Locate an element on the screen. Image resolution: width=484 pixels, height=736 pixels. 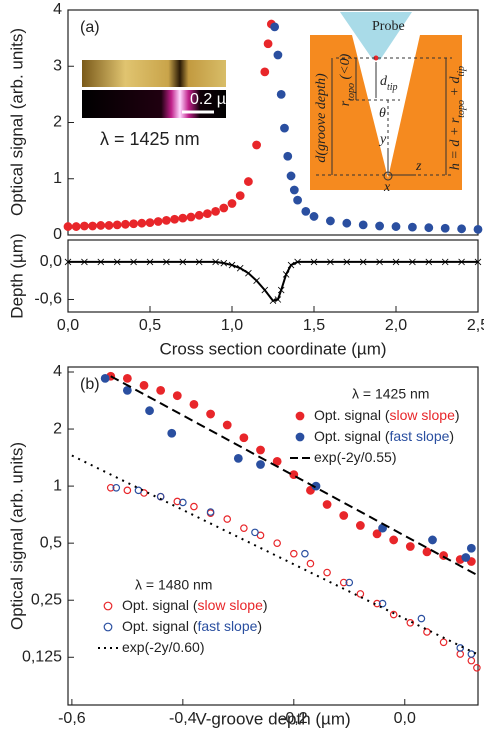
schematic-label: y is located at coordinates (382, 139).